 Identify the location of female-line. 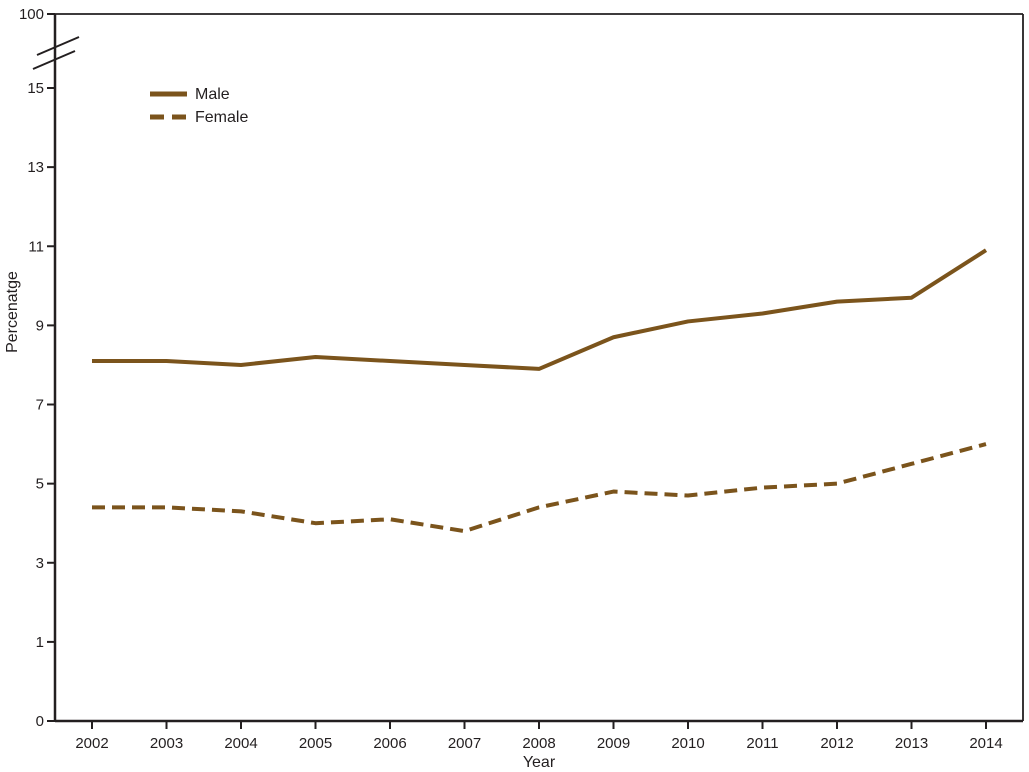
(539, 488).